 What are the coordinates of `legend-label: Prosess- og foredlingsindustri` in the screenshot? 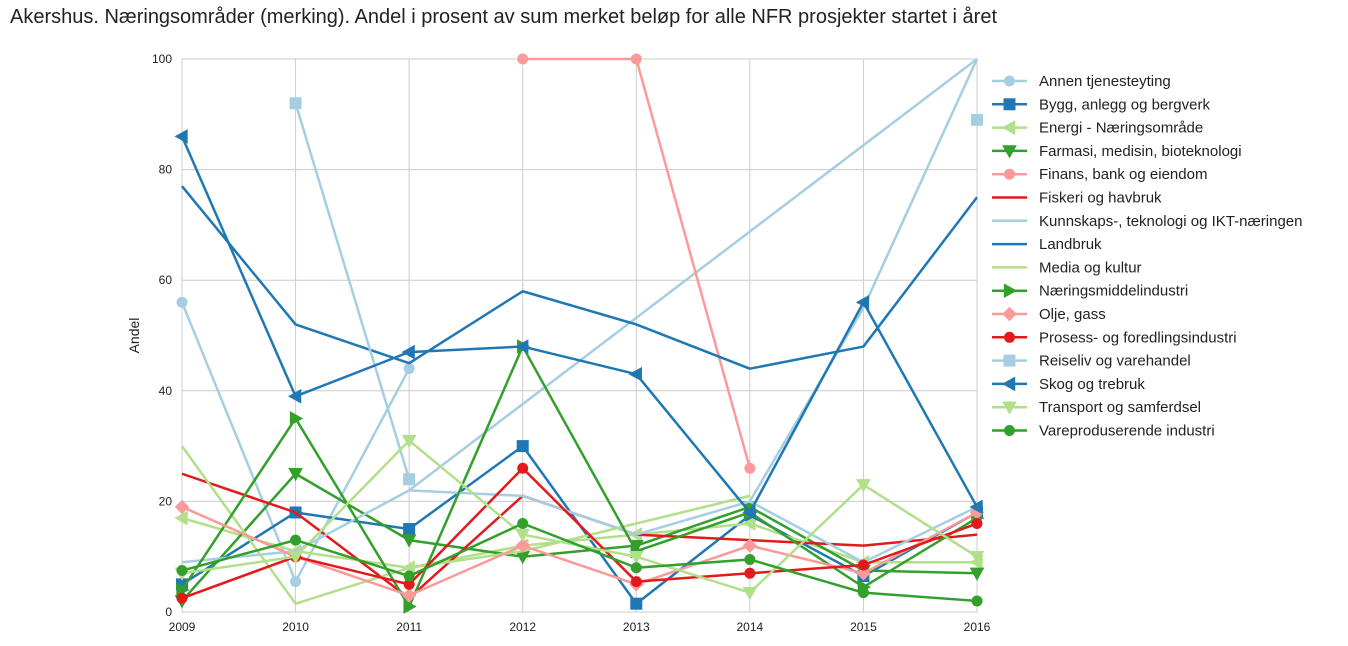 It's located at (1138, 337).